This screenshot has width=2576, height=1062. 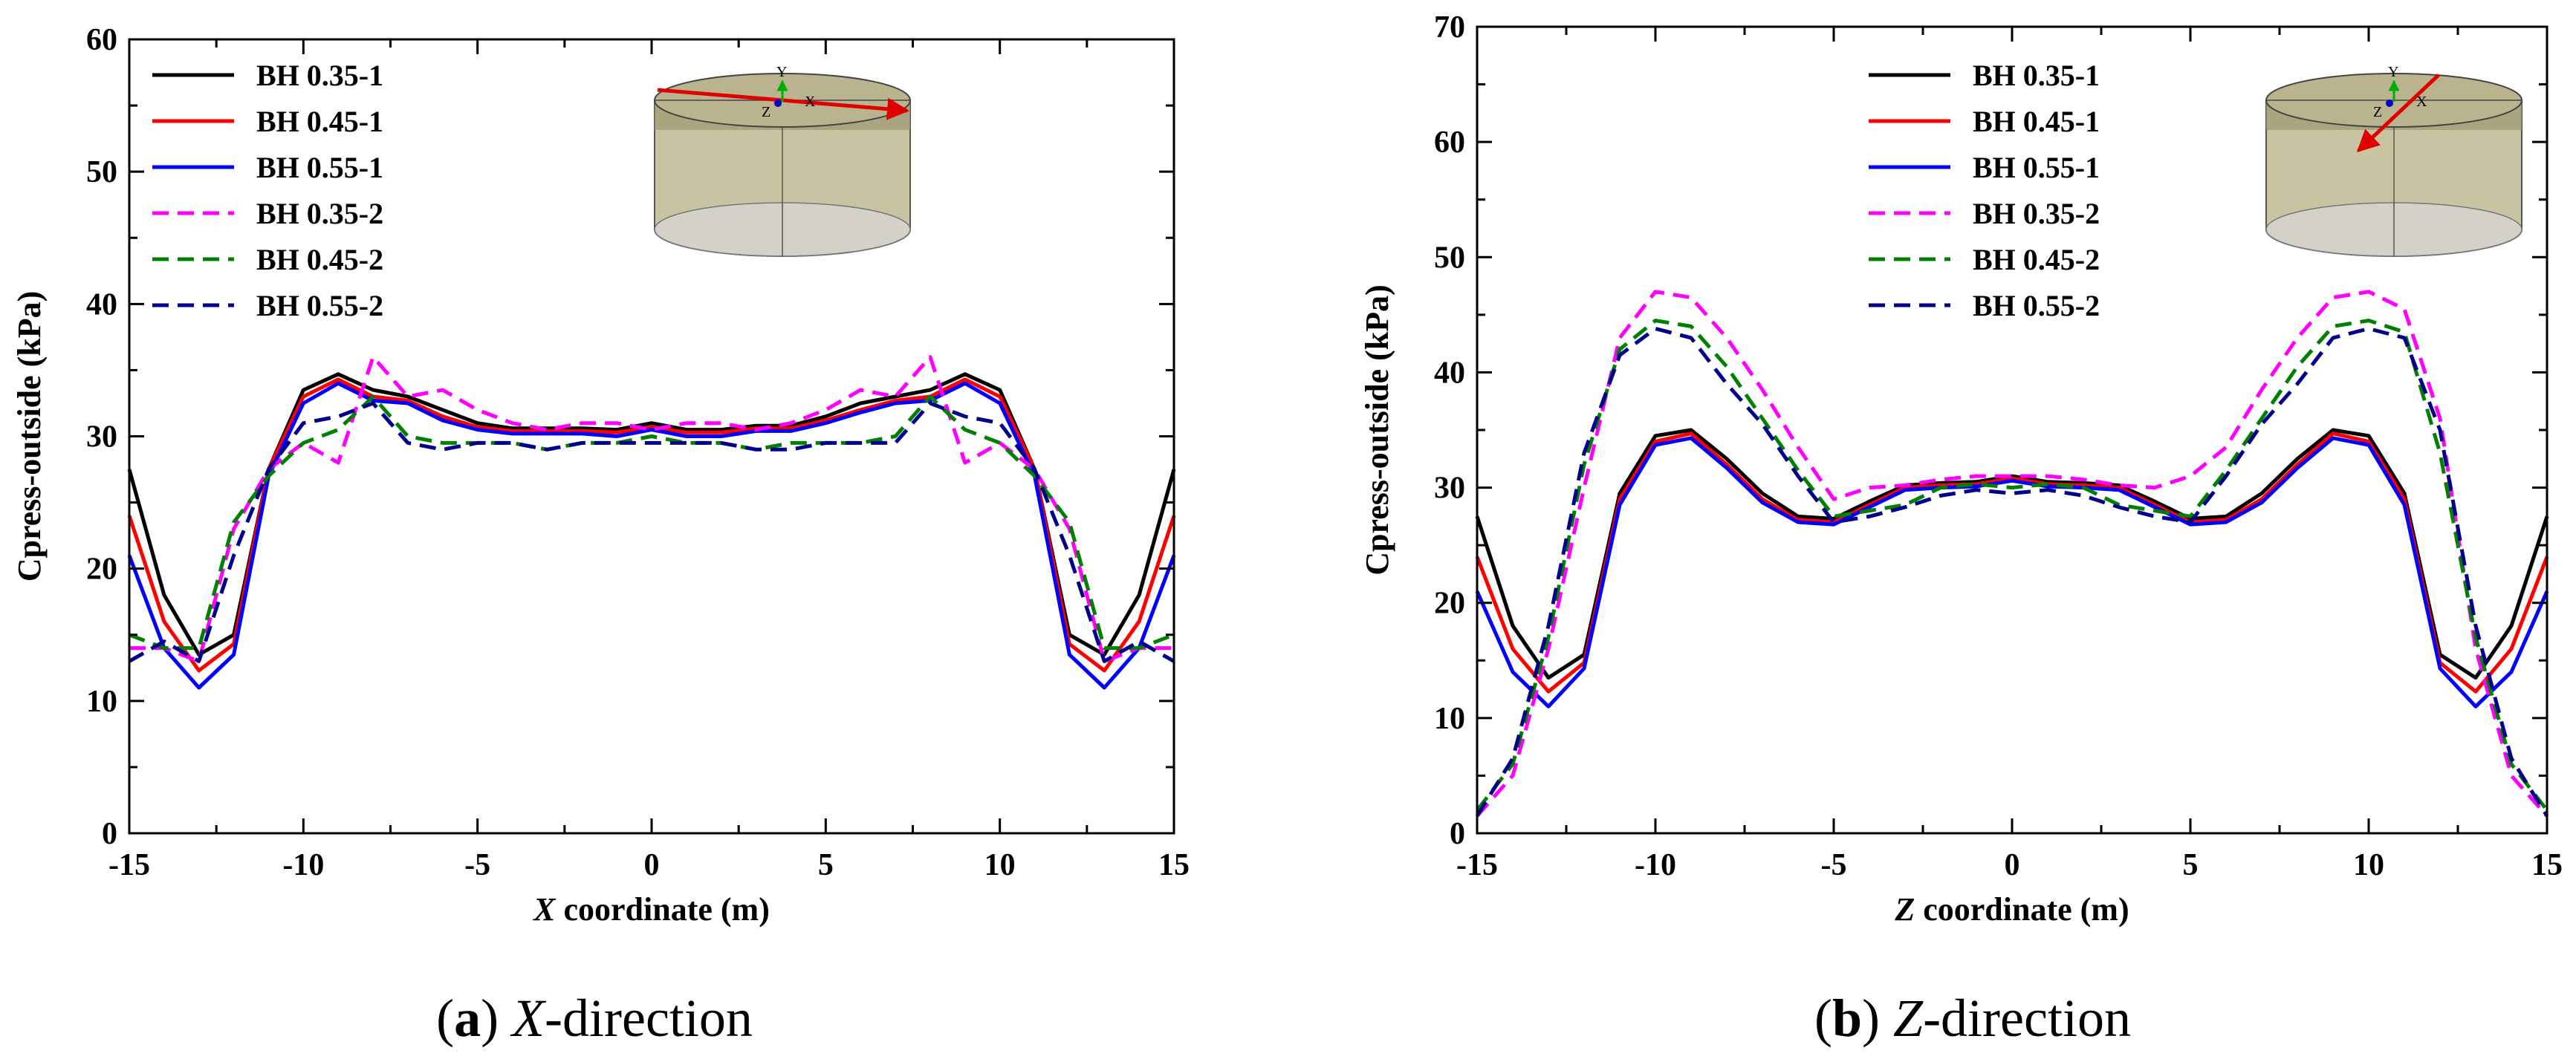 What do you see at coordinates (1449, 27) in the screenshot?
I see `y-tick-label: 70` at bounding box center [1449, 27].